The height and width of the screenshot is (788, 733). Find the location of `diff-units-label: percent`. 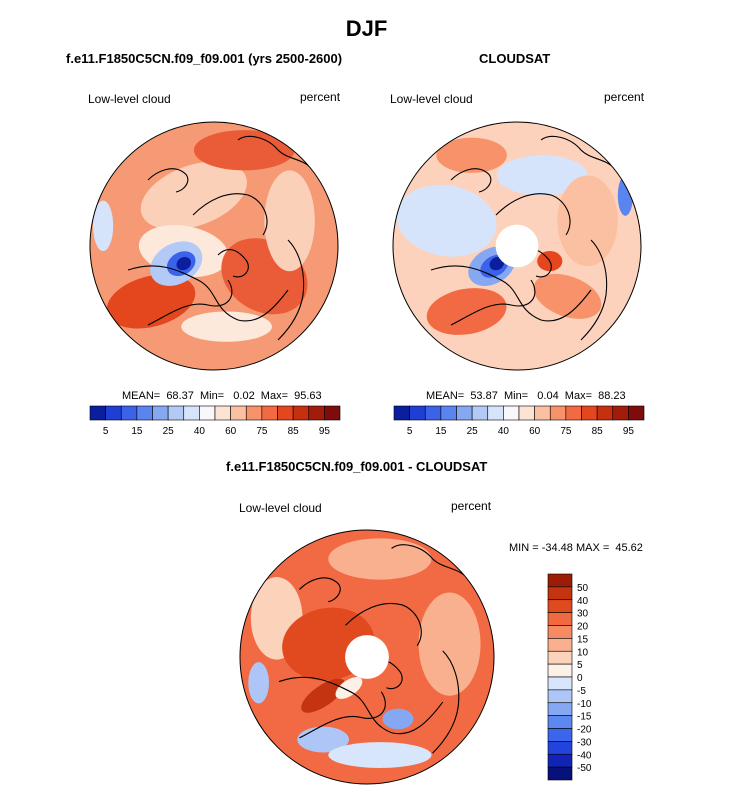

diff-units-label: percent is located at coordinates (471, 506).